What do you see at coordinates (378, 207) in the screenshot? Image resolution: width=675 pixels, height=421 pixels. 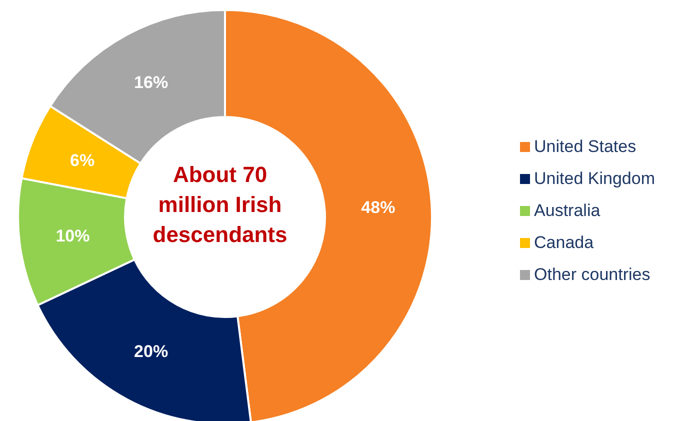 I see `data-label: 48%` at bounding box center [378, 207].